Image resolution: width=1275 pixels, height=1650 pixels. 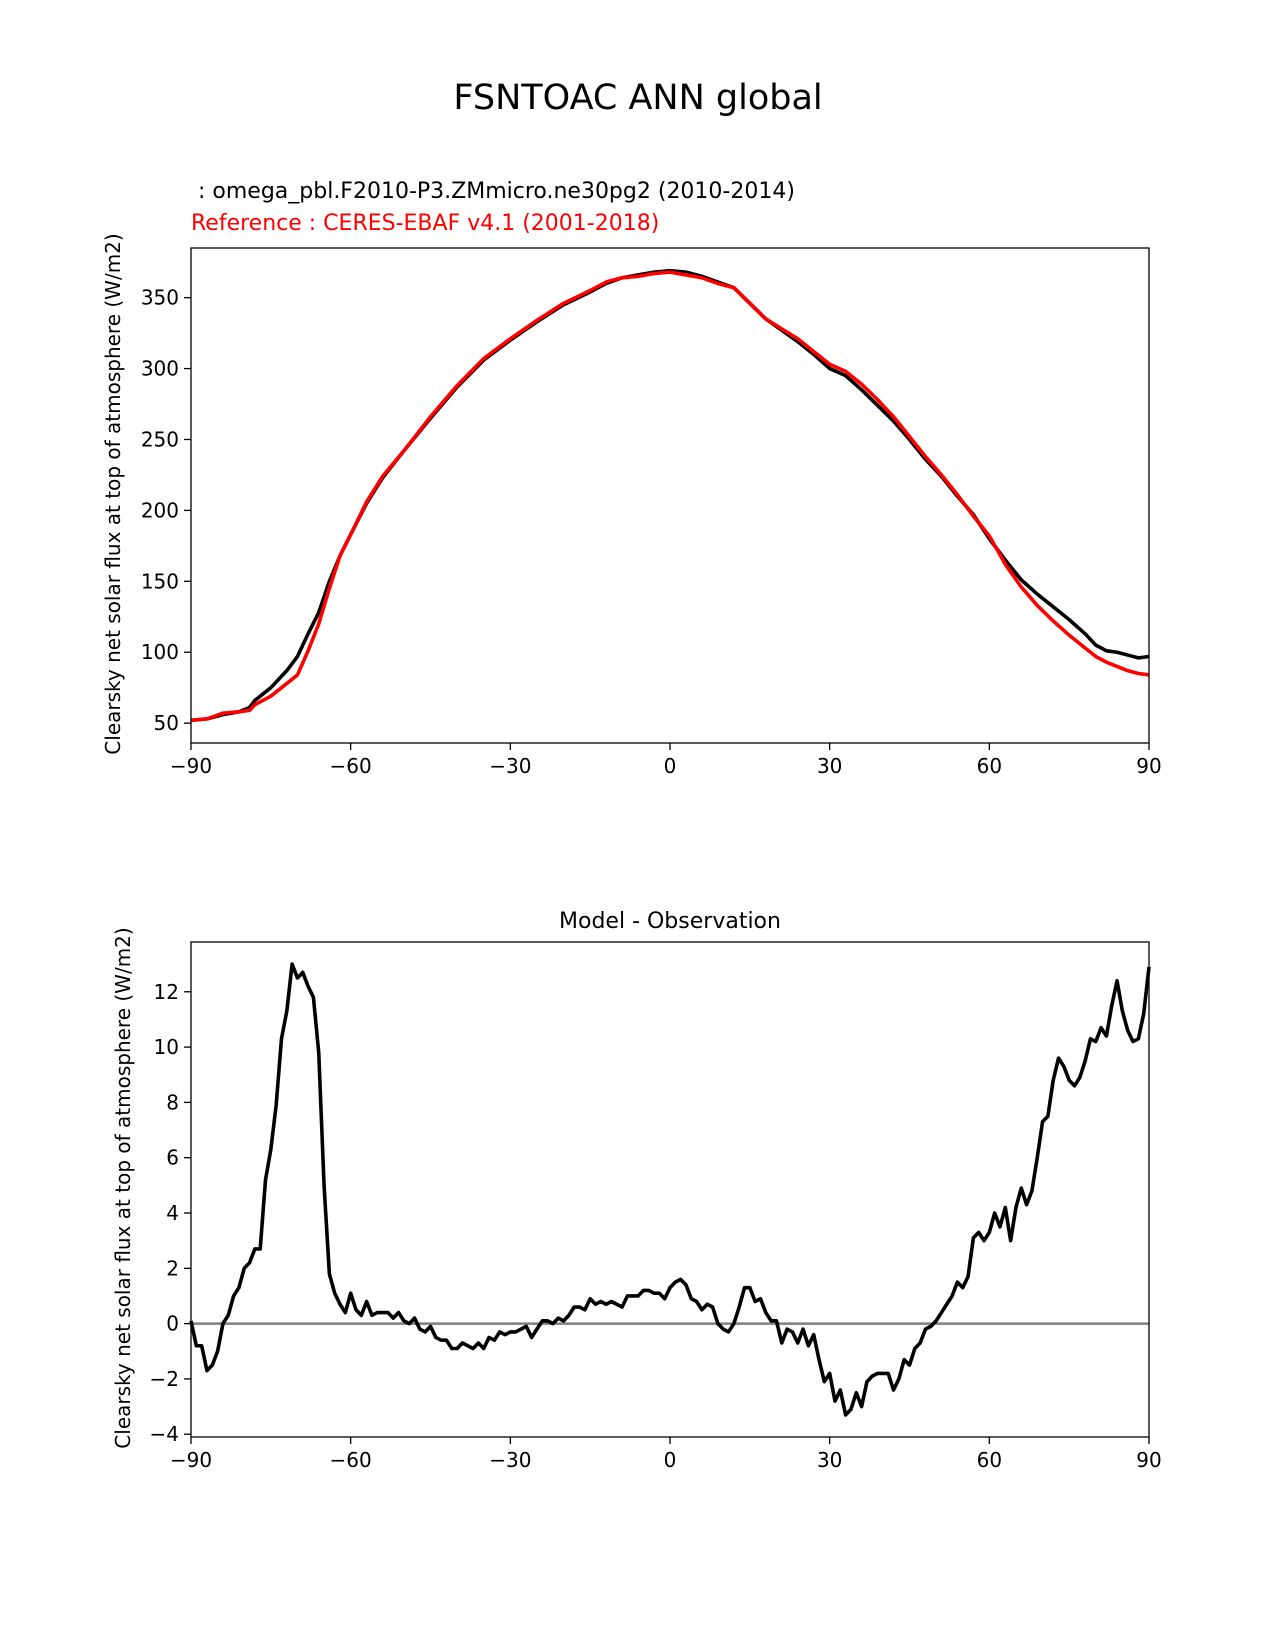 I want to click on bottom-x-tick-label: −60, so click(x=351, y=1460).